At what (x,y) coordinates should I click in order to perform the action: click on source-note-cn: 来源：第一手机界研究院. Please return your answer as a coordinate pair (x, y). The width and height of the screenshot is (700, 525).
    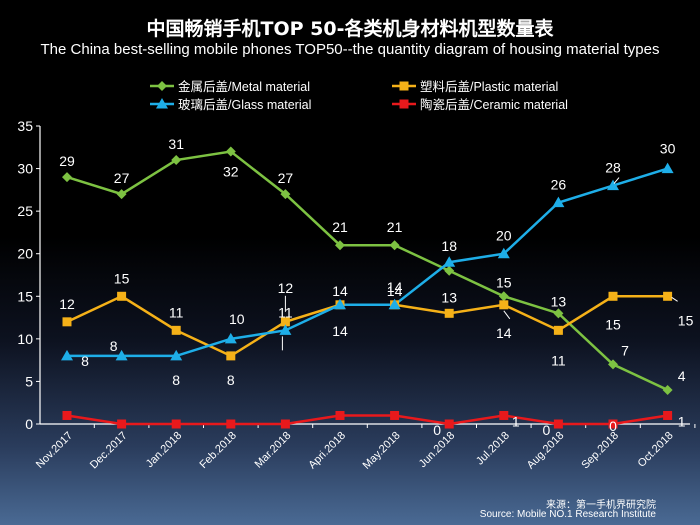
    Looking at the image, I should click on (601, 505).